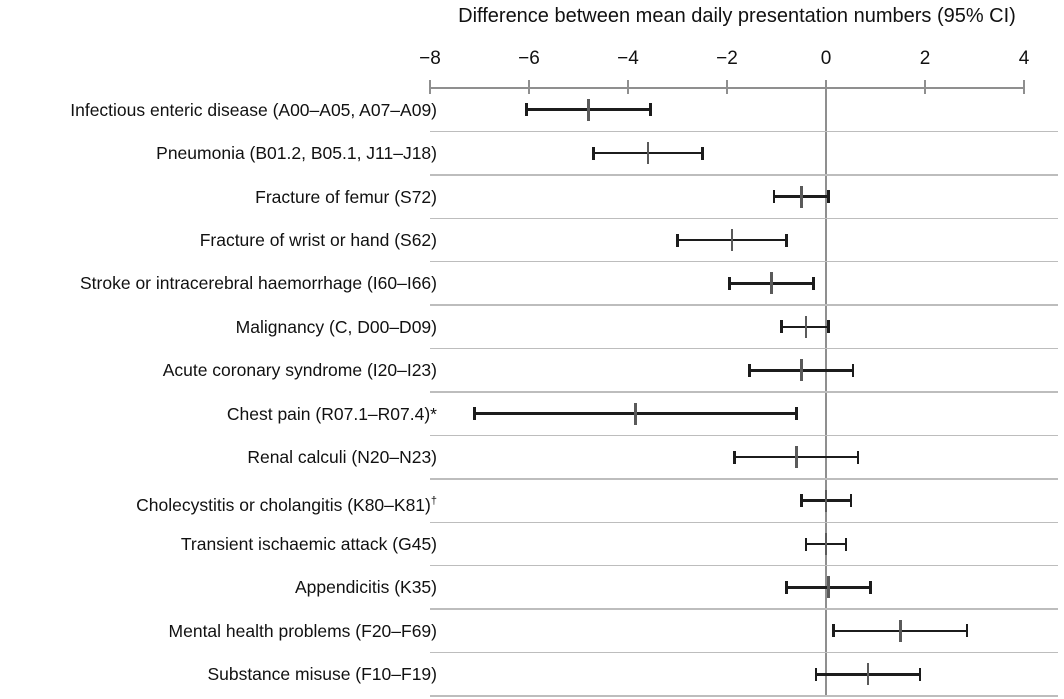 The height and width of the screenshot is (699, 1064). I want to click on row-label-text: Cholecystitis or cholangitis (K80–K81), so click(283, 504).